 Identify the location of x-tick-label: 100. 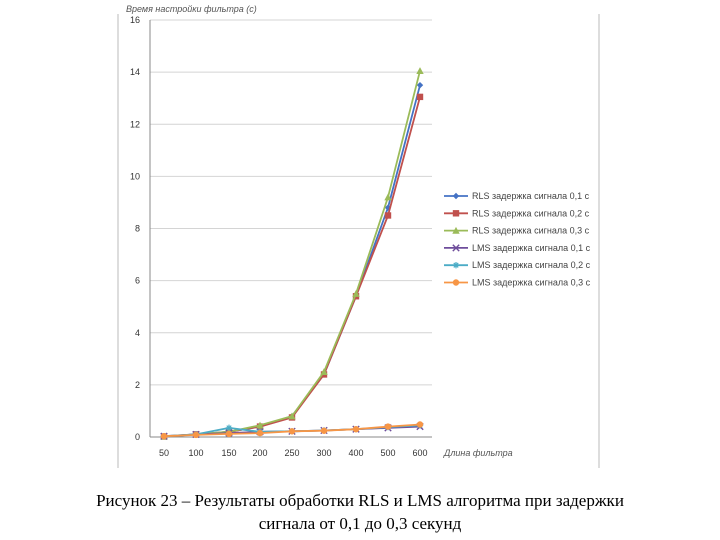
(195, 453).